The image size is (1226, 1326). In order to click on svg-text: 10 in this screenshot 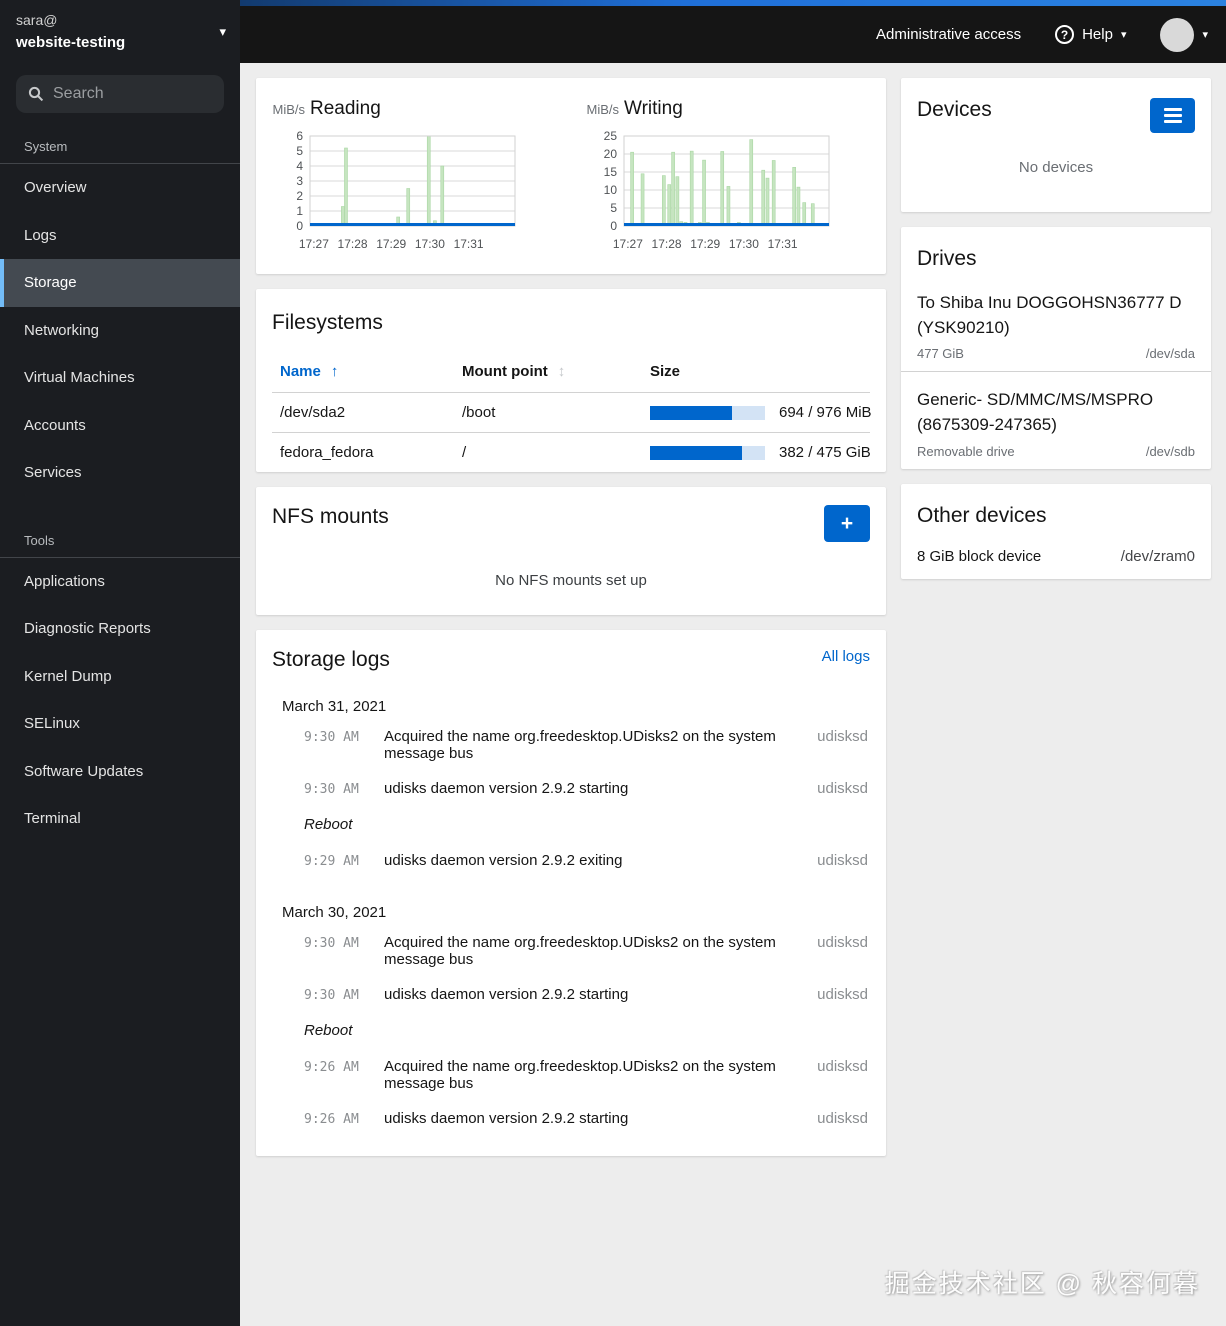, I will do `click(611, 190)`.